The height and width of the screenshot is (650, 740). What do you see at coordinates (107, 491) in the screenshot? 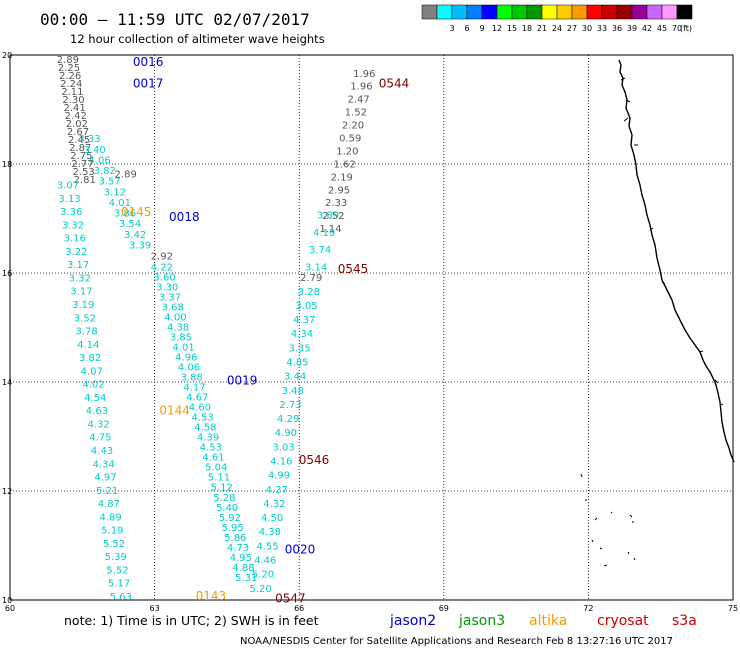
I see `wave-height-value: 5.21` at bounding box center [107, 491].